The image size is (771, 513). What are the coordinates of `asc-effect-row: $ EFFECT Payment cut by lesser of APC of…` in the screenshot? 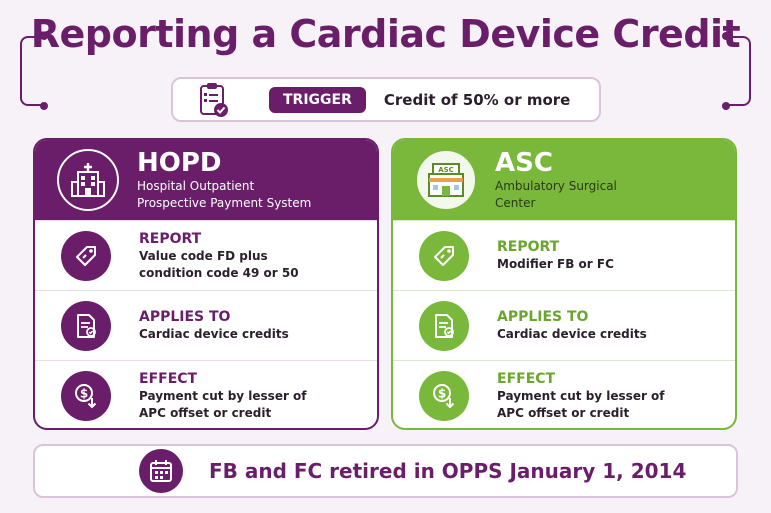 It's located at (564, 394).